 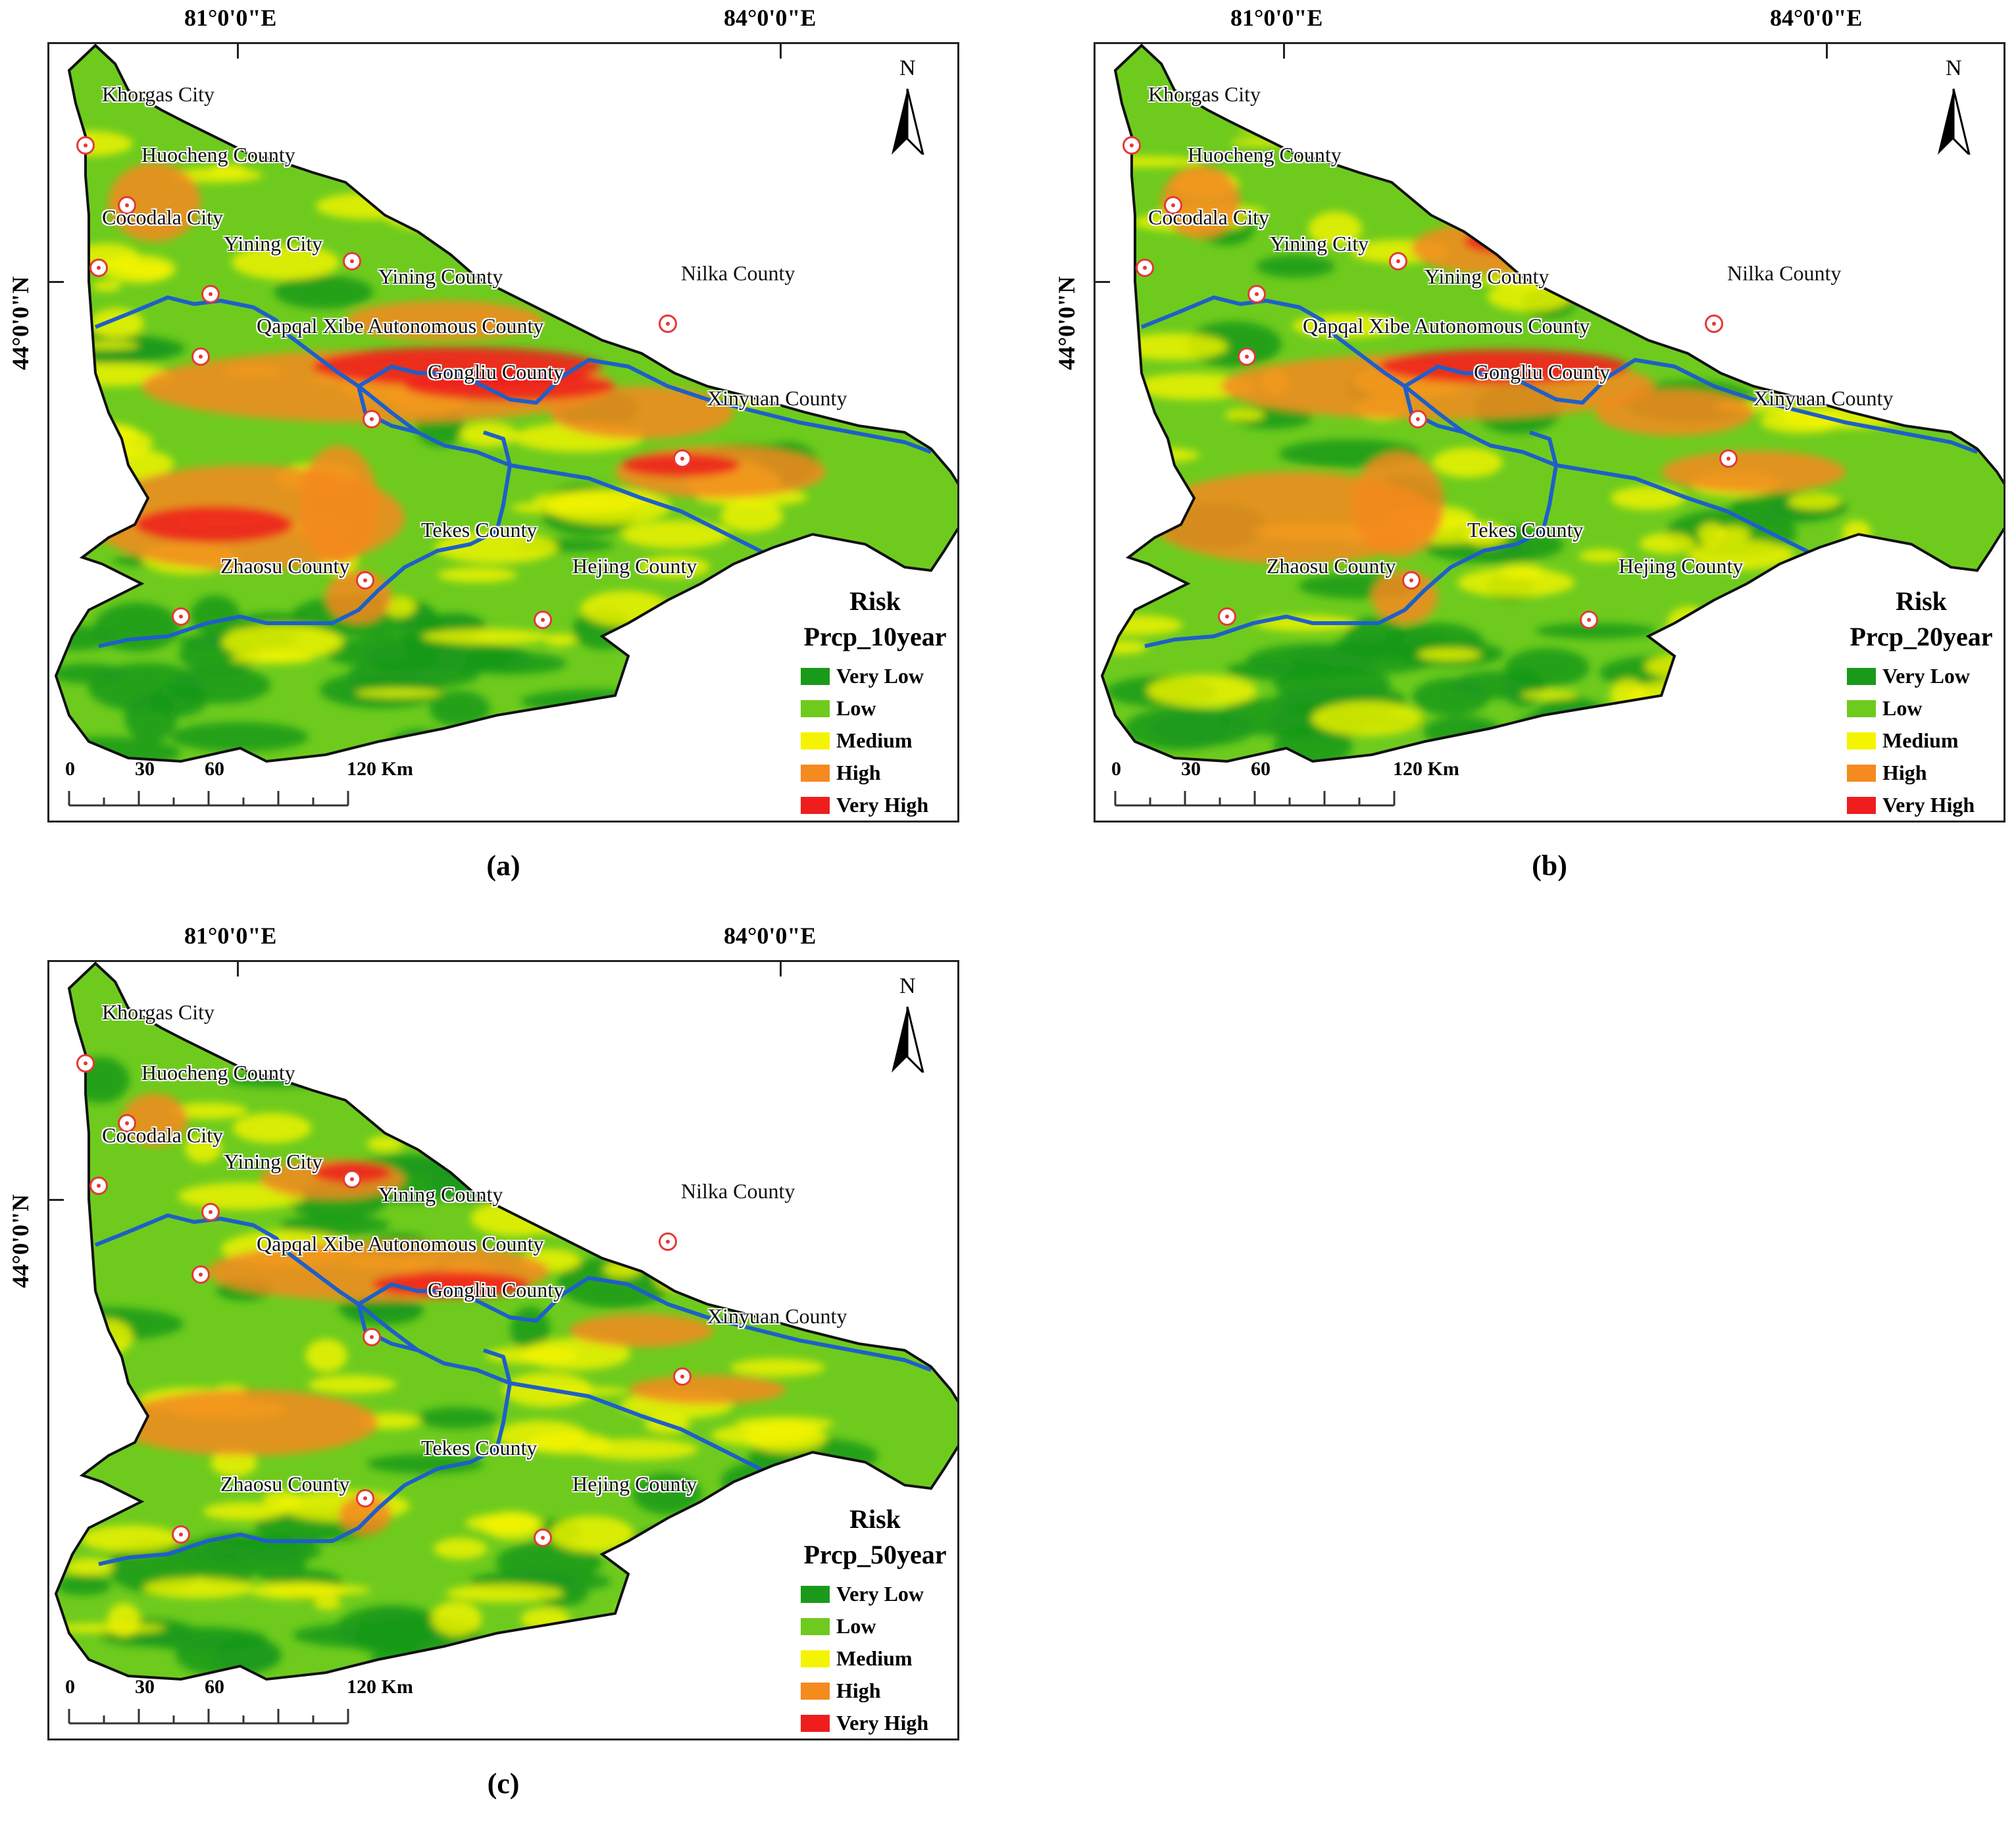 What do you see at coordinates (1261, 769) in the screenshot?
I see `scale-bar-label: 60` at bounding box center [1261, 769].